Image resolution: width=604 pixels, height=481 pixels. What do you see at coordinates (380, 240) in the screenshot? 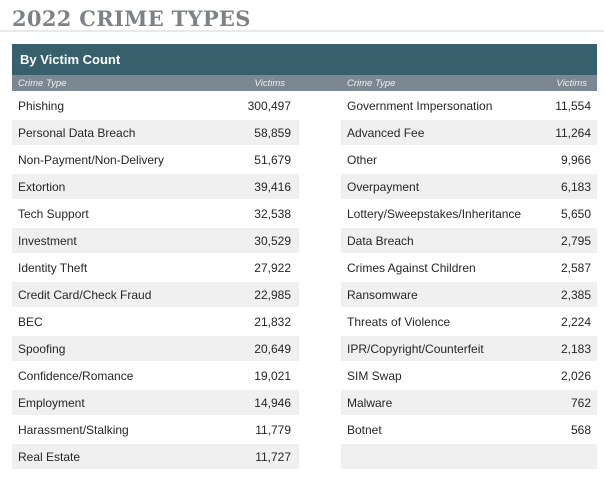
I see `crime-type-cell: Data Breach` at bounding box center [380, 240].